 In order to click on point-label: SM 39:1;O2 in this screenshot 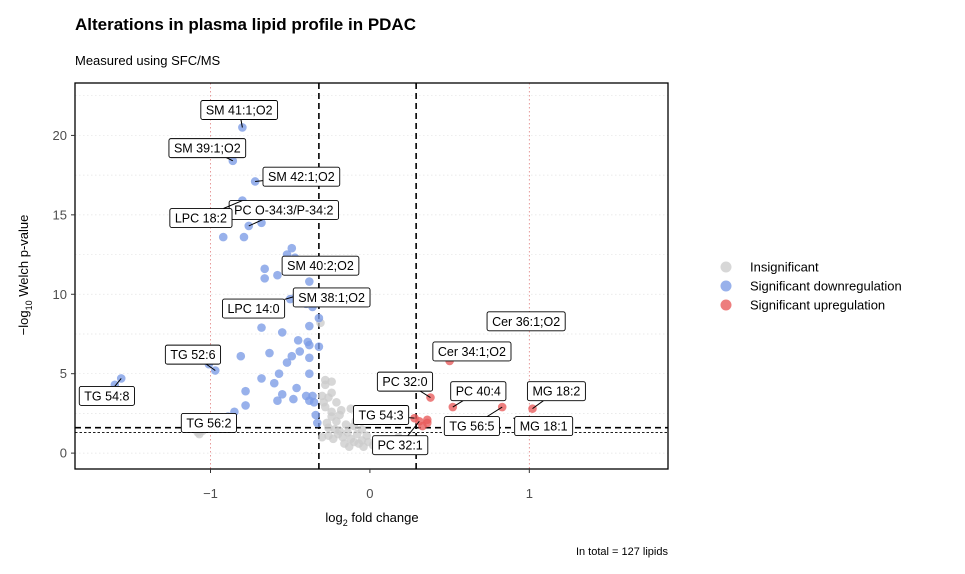, I will do `click(207, 150)`.